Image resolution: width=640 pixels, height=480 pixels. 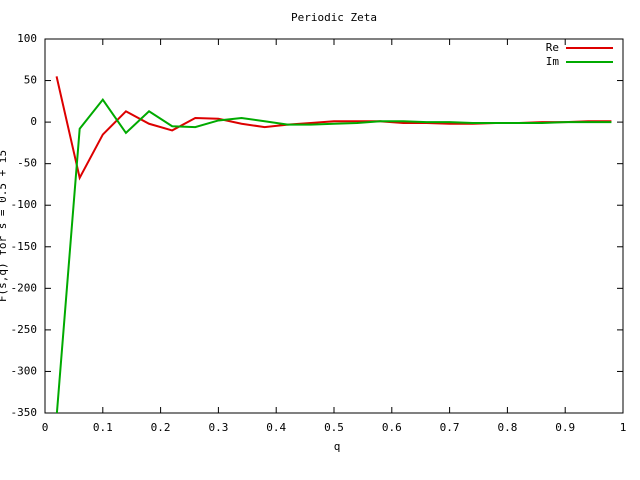 I want to click on y-tick-label: -350, so click(x=24, y=412).